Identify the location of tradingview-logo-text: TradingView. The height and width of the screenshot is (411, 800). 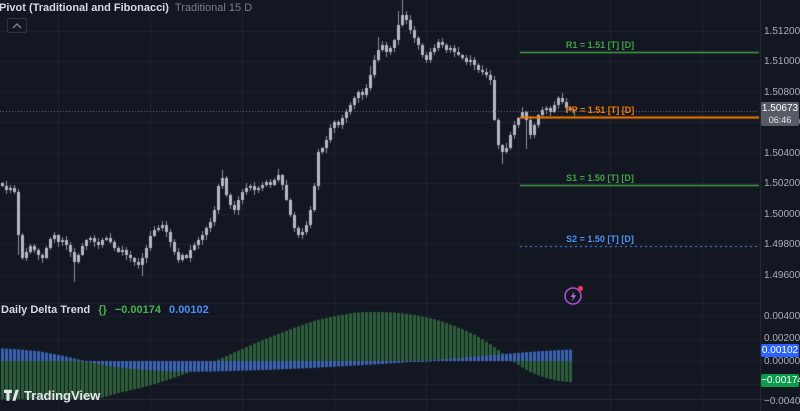
(62, 395).